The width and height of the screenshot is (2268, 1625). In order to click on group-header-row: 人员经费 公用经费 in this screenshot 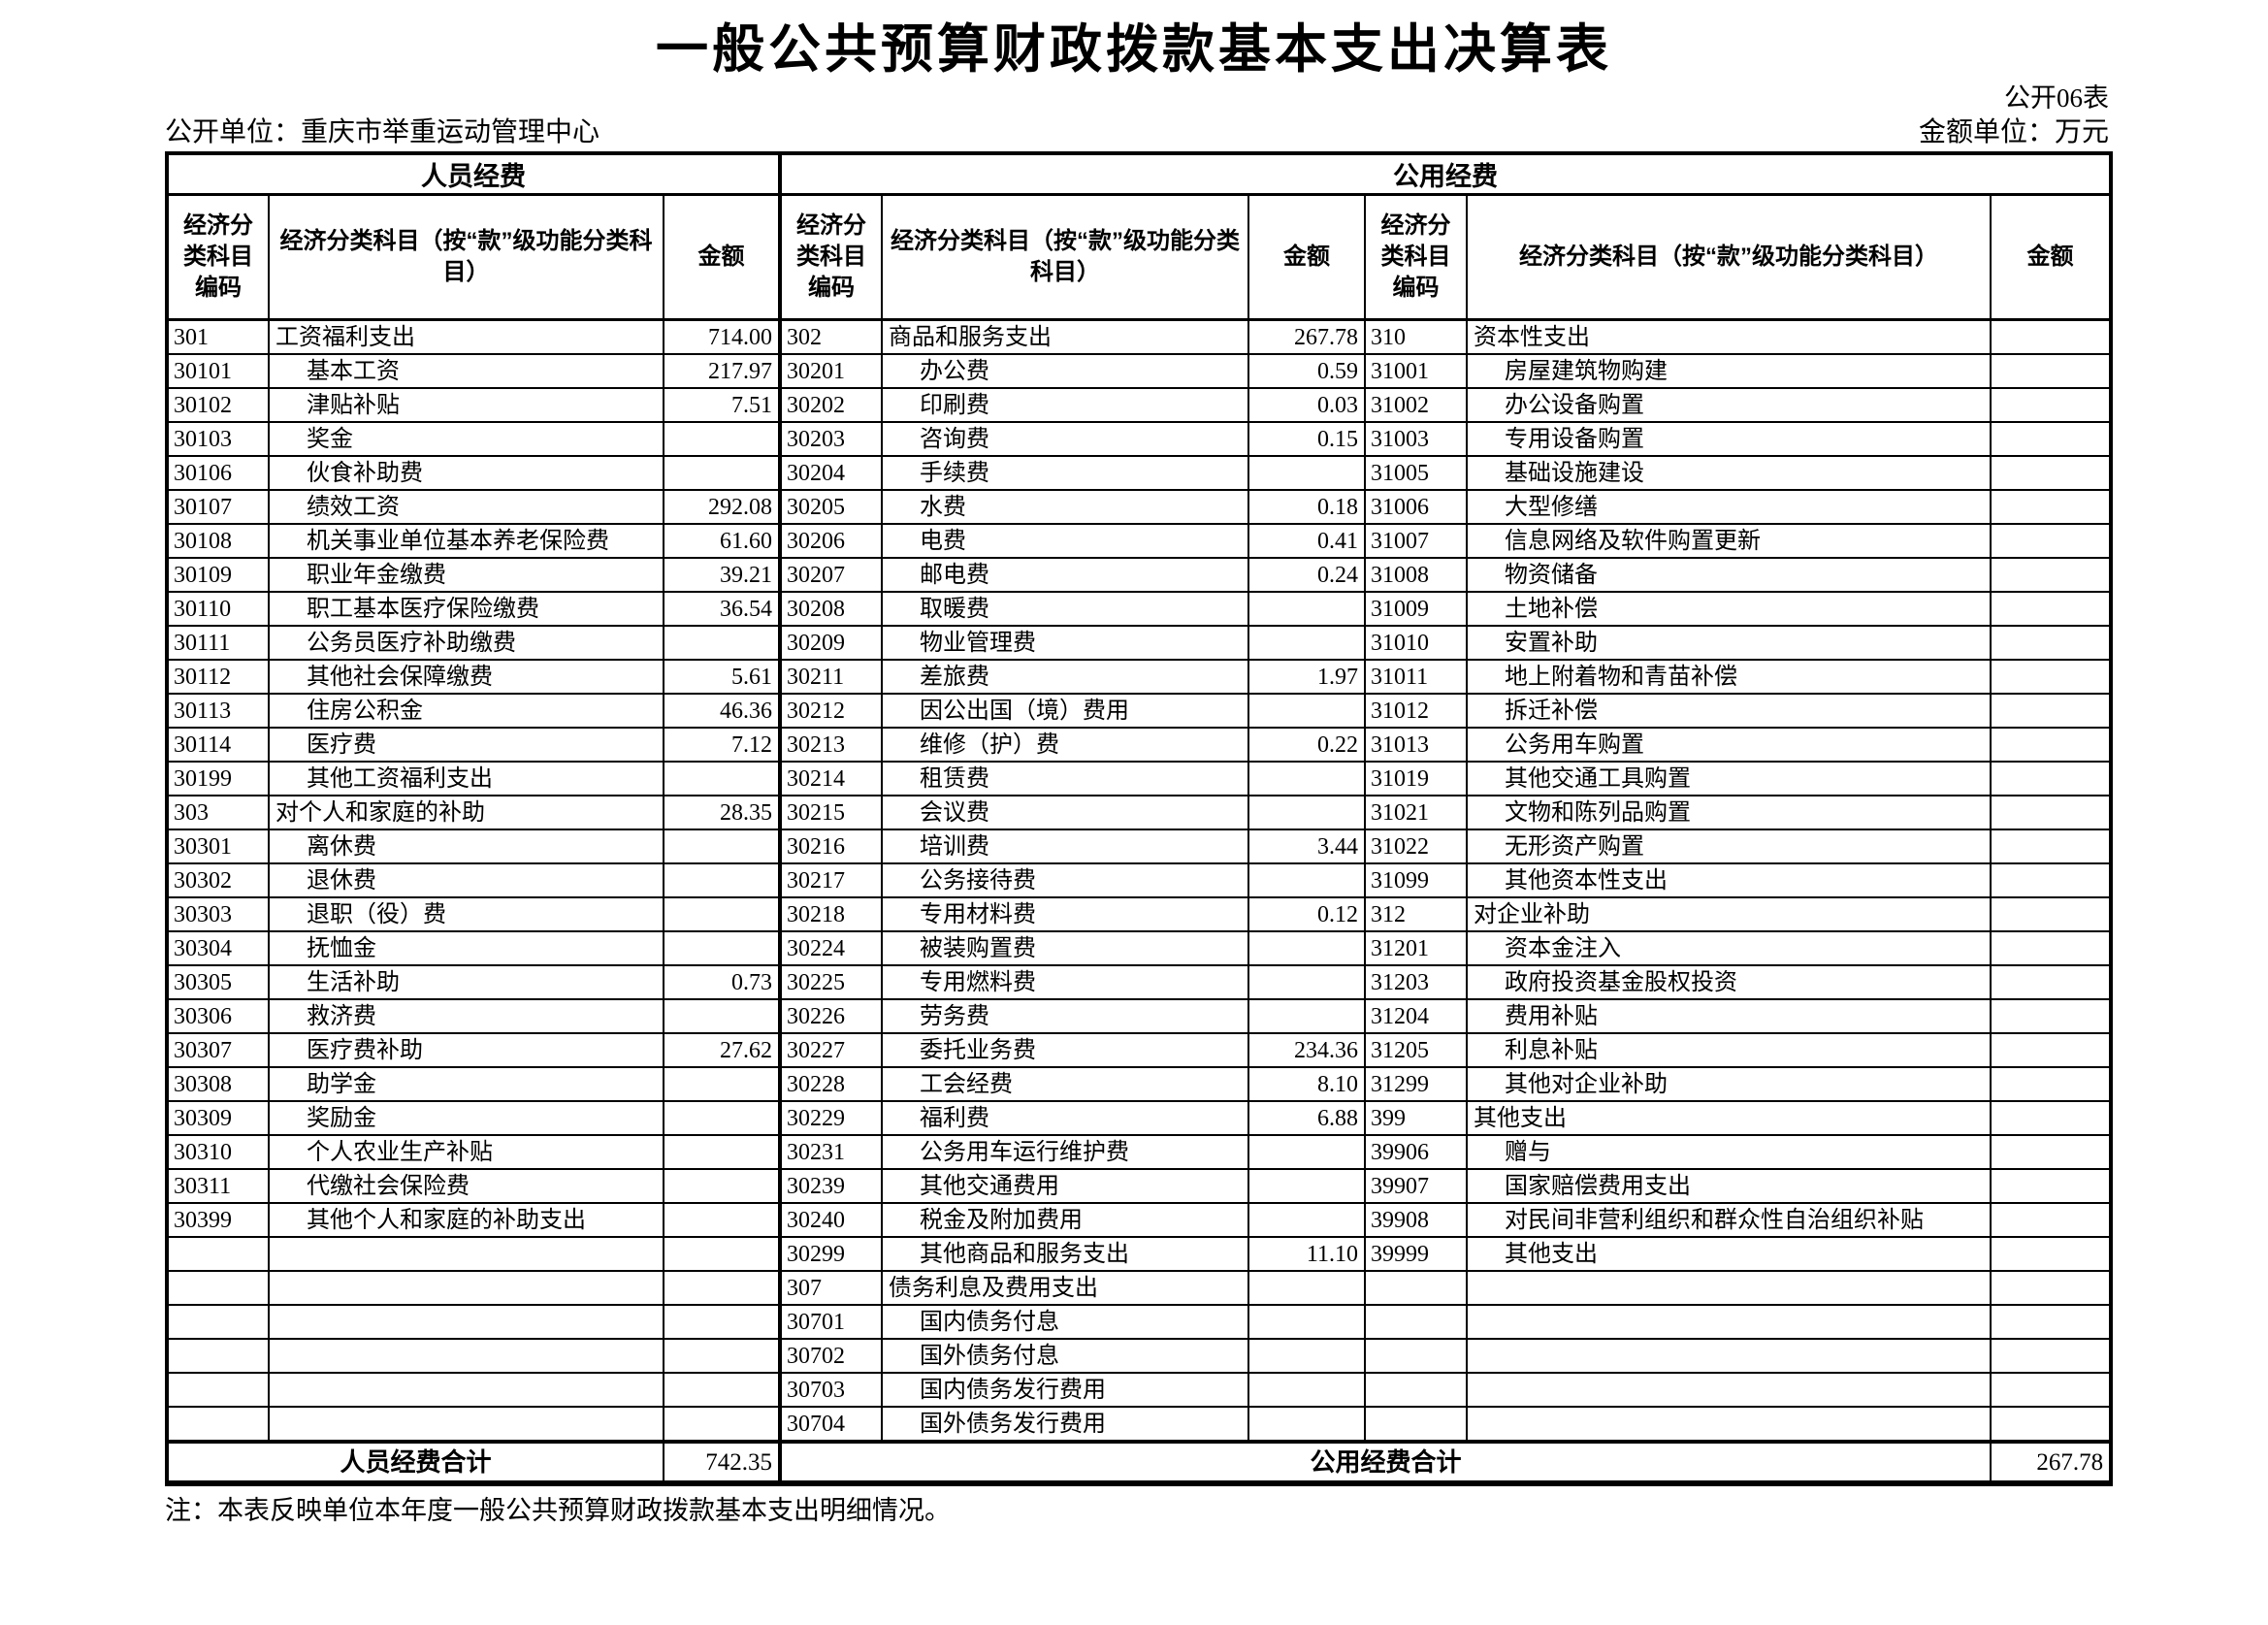, I will do `click(1139, 174)`.